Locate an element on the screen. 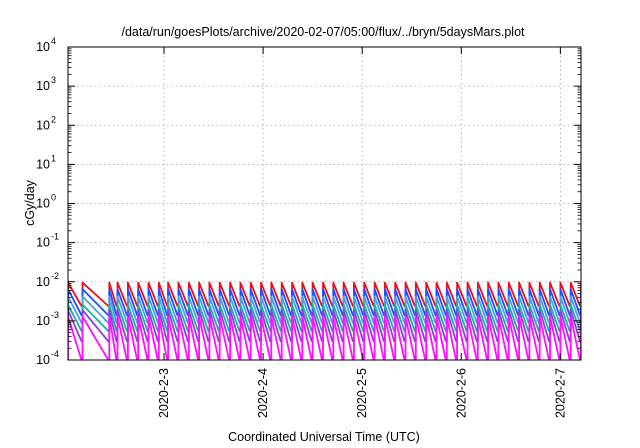  series-lines is located at coordinates (324, 320).